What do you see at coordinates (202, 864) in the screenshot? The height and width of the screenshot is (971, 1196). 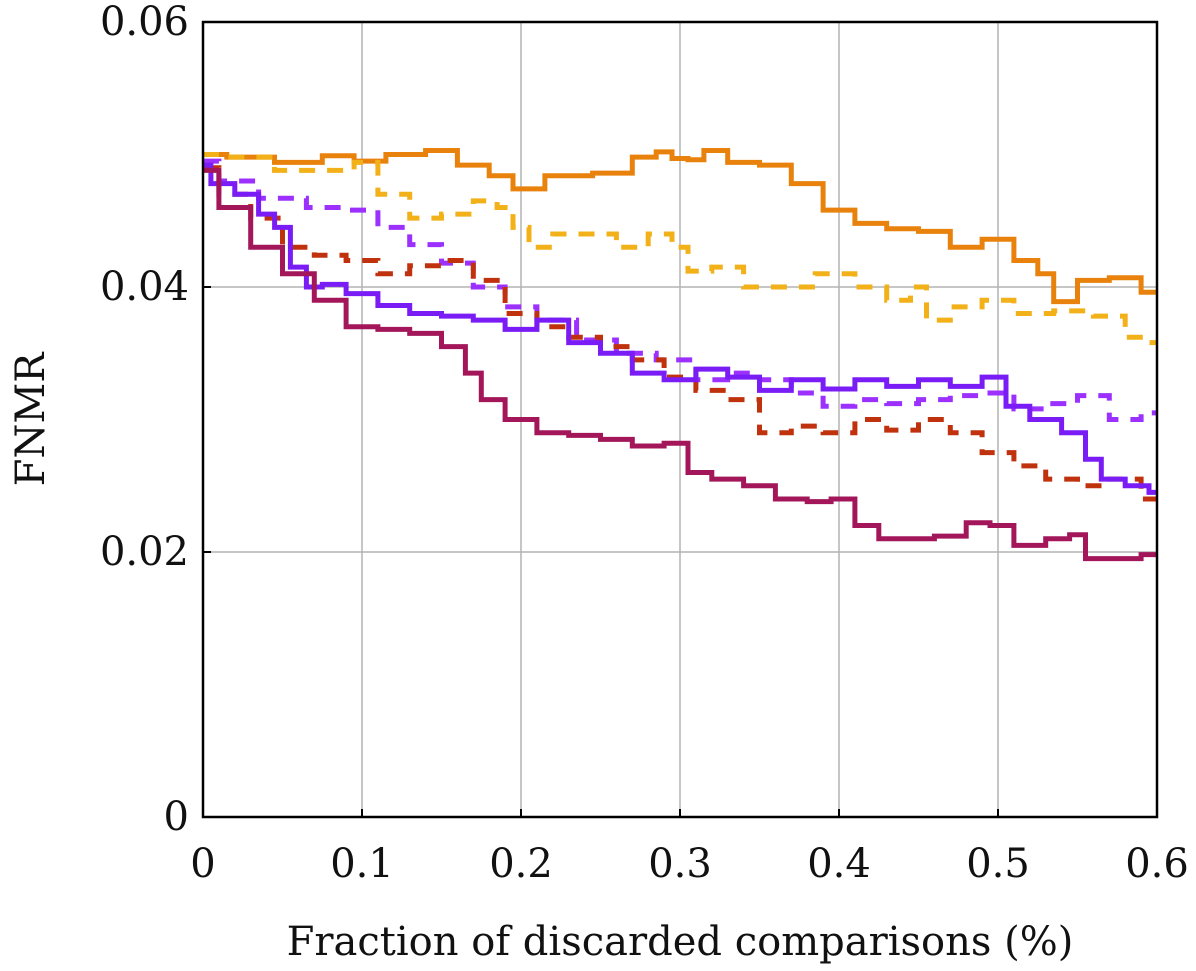 I see `x-tick-label: 0` at bounding box center [202, 864].